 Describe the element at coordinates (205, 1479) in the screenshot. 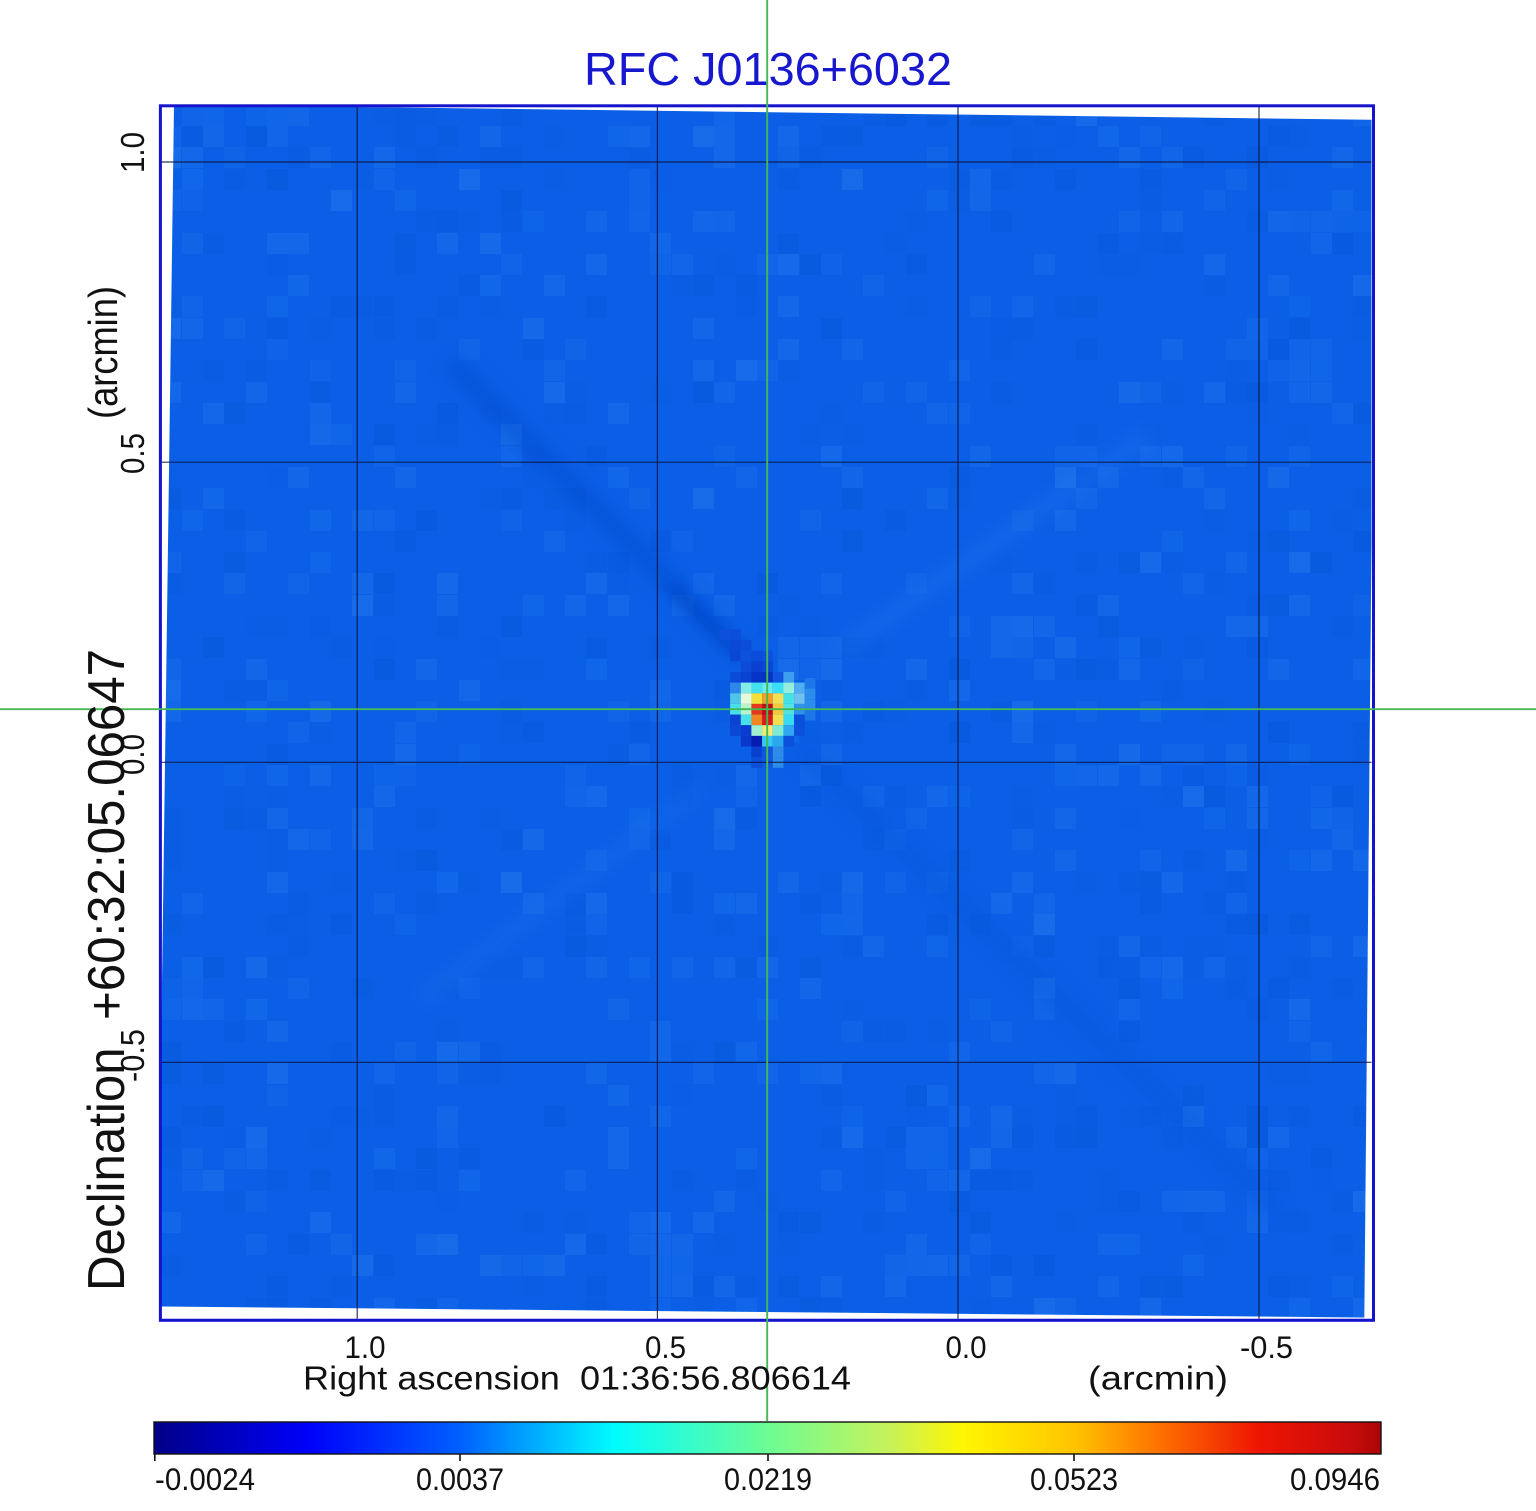

I see `svg-text: -0.0024` at that location.